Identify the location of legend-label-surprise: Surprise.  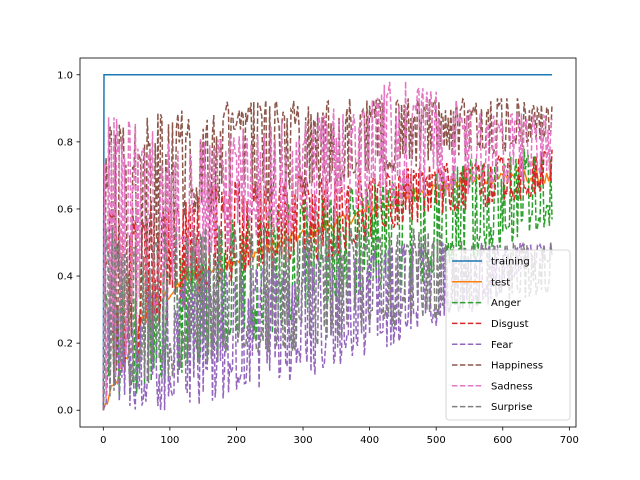
(511, 407).